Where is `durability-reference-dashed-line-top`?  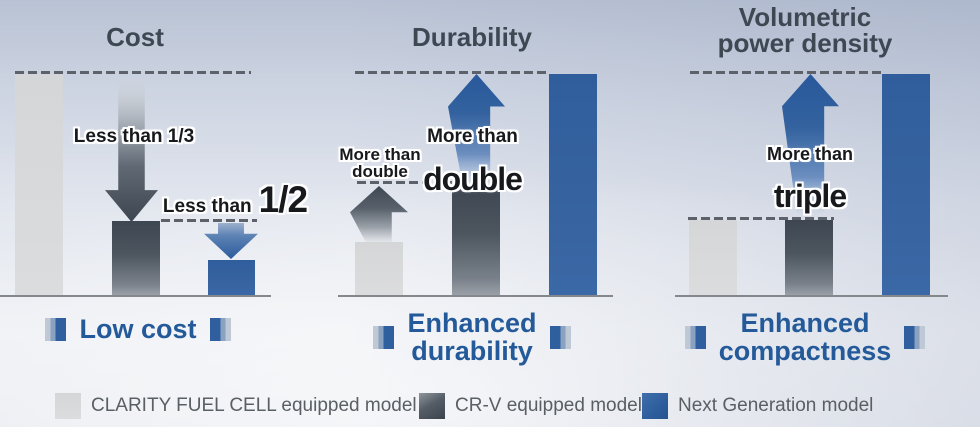
durability-reference-dashed-line-top is located at coordinates (450, 72).